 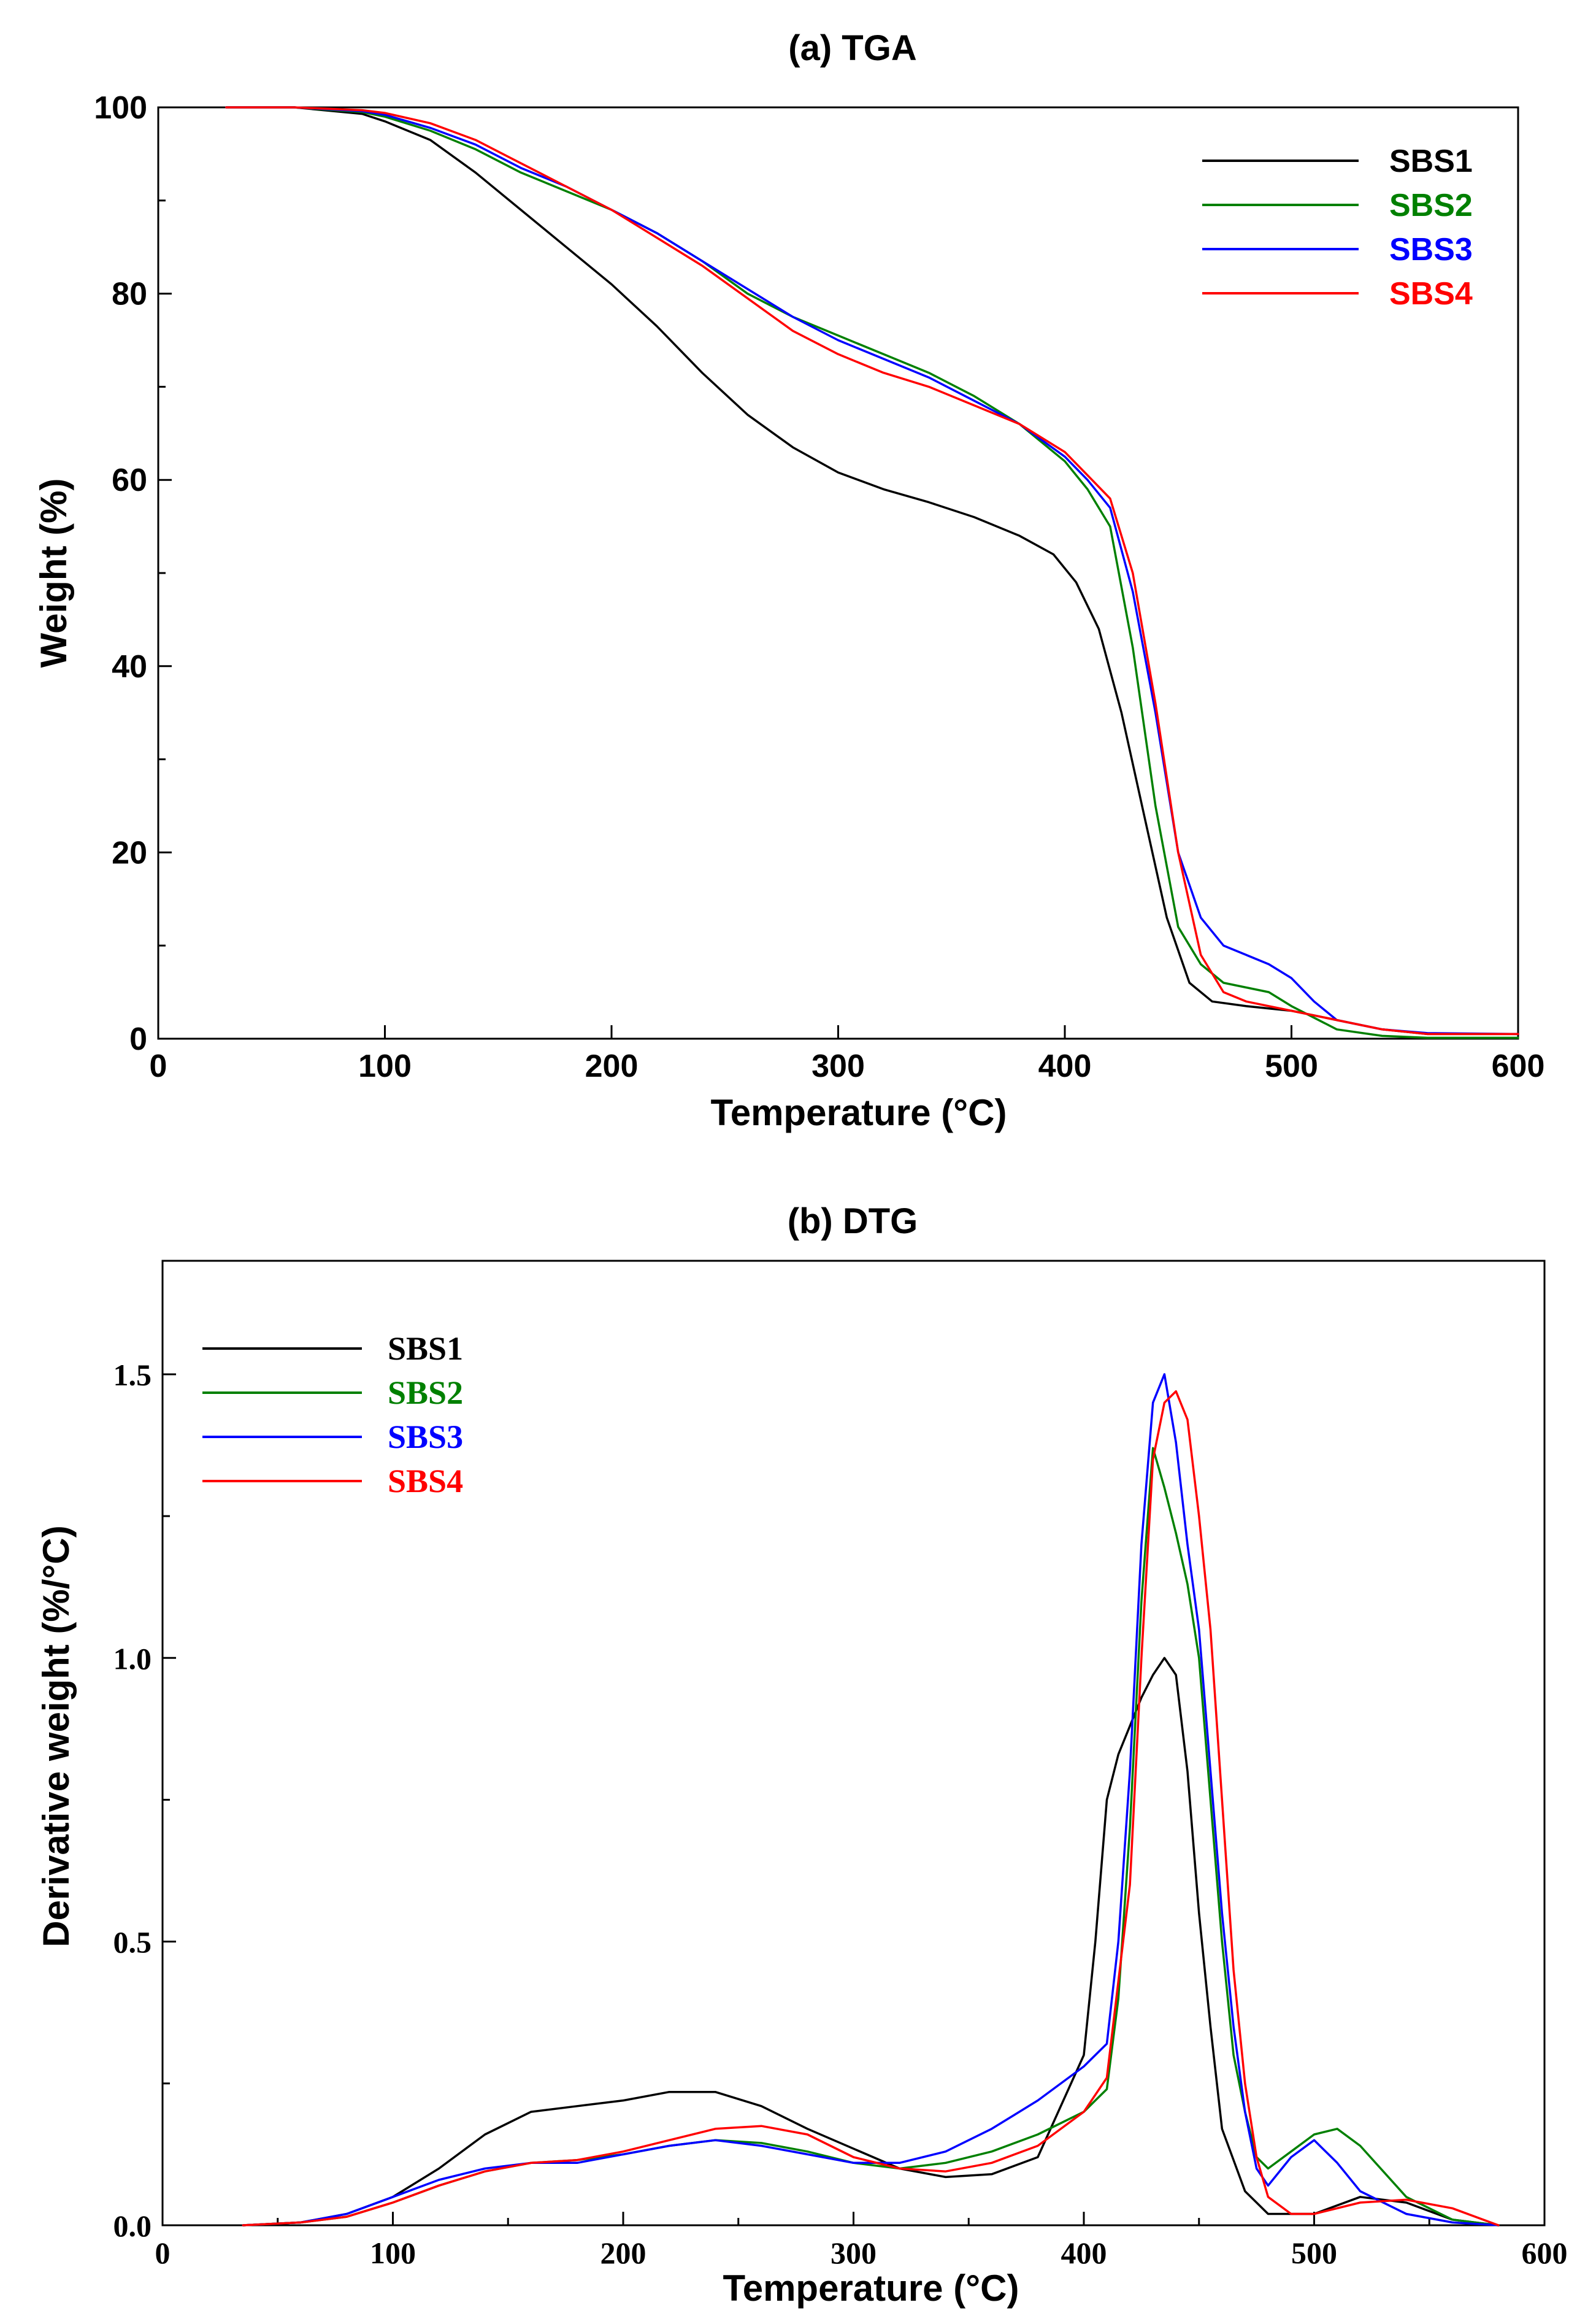 I want to click on tga-x-tick-label: 500, so click(x=1291, y=1066).